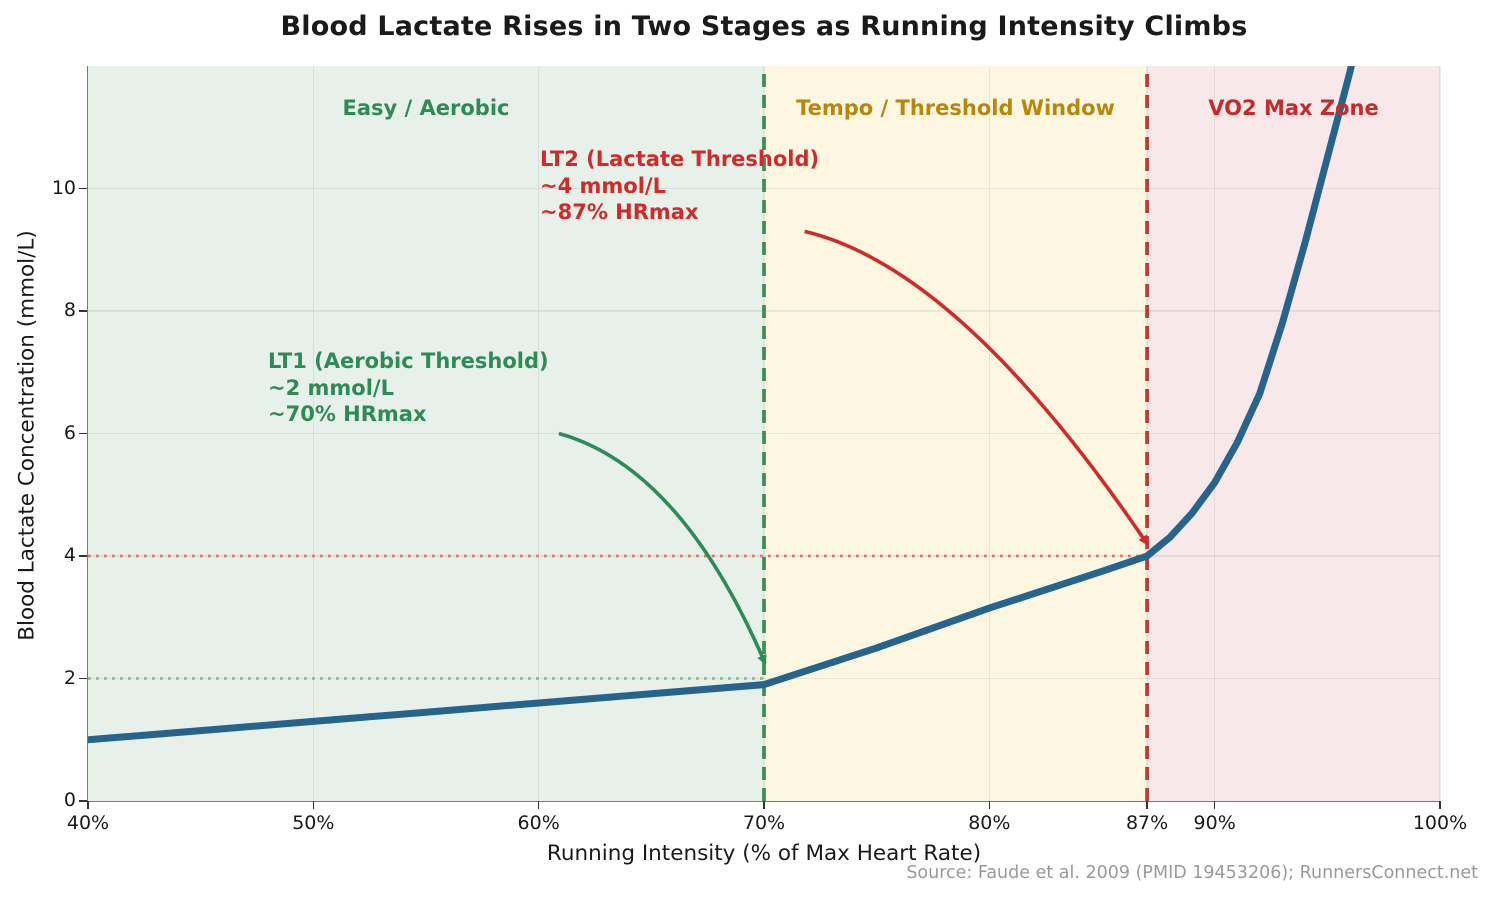  What do you see at coordinates (313, 823) in the screenshot?
I see `x-tick-label-50: 50%` at bounding box center [313, 823].